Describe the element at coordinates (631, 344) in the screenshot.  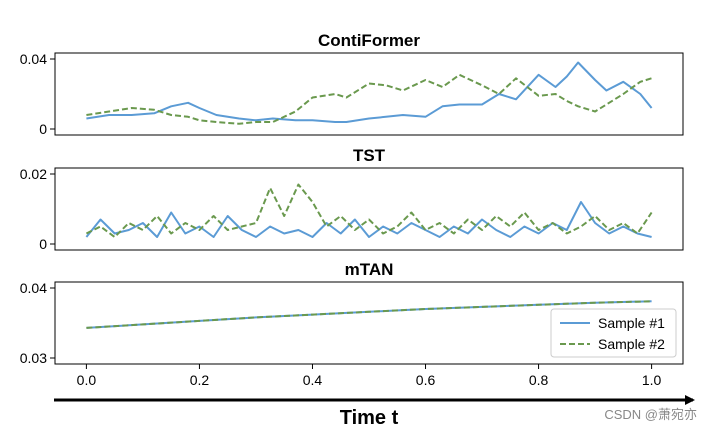
I see `legend-label-sample-2: Sample #2` at that location.